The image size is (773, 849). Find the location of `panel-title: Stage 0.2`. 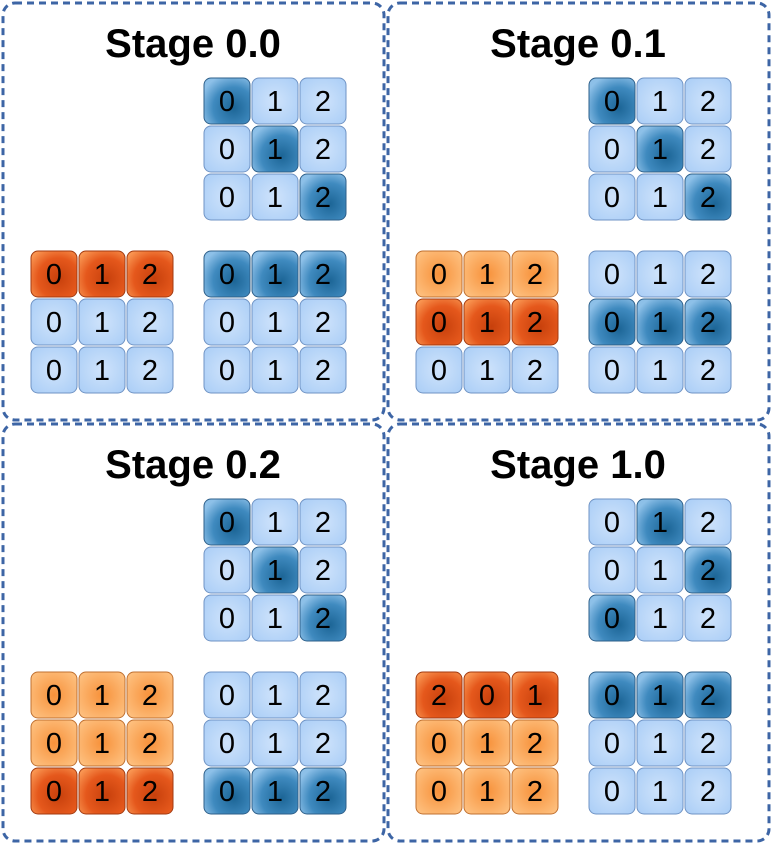

panel-title: Stage 0.2 is located at coordinates (193, 465).